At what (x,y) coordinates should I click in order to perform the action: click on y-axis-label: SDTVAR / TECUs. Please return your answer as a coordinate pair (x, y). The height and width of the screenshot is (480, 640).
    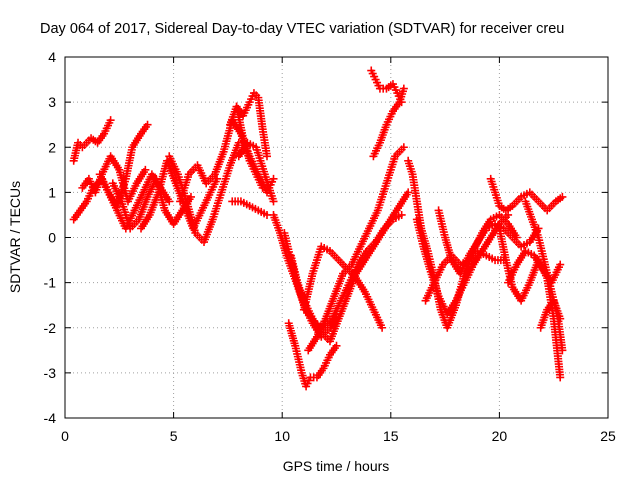
    Looking at the image, I should click on (15, 237).